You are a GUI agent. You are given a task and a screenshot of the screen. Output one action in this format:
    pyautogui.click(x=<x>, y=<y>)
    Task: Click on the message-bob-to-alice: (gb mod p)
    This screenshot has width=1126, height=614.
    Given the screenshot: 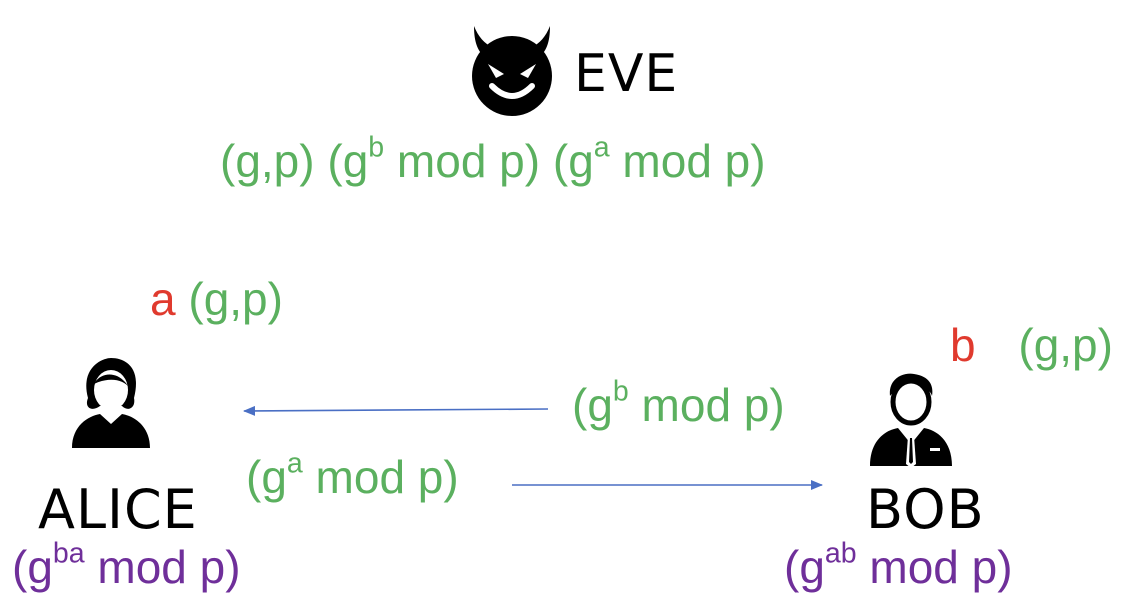 What is the action you would take?
    pyautogui.click(x=678, y=403)
    